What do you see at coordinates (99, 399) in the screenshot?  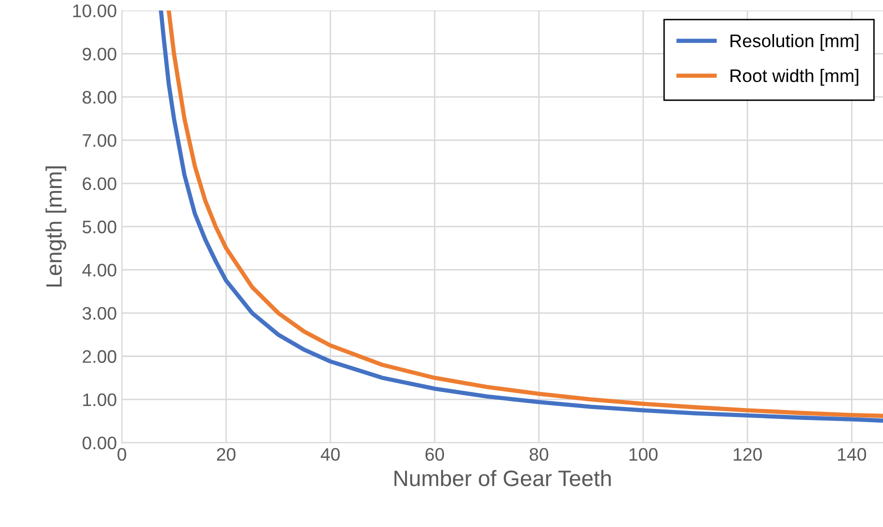 I see `y-tick-label: 1.00` at bounding box center [99, 399].